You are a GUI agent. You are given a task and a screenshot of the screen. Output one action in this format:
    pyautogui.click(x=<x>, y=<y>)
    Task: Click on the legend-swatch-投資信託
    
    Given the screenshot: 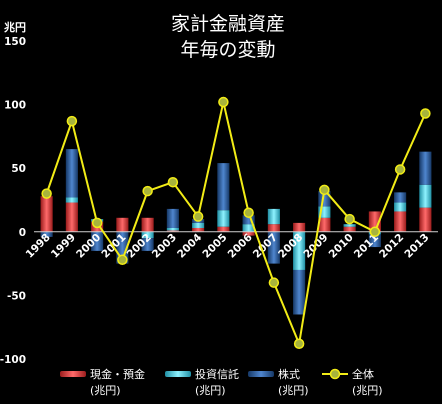 What is the action you would take?
    pyautogui.click(x=178, y=374)
    